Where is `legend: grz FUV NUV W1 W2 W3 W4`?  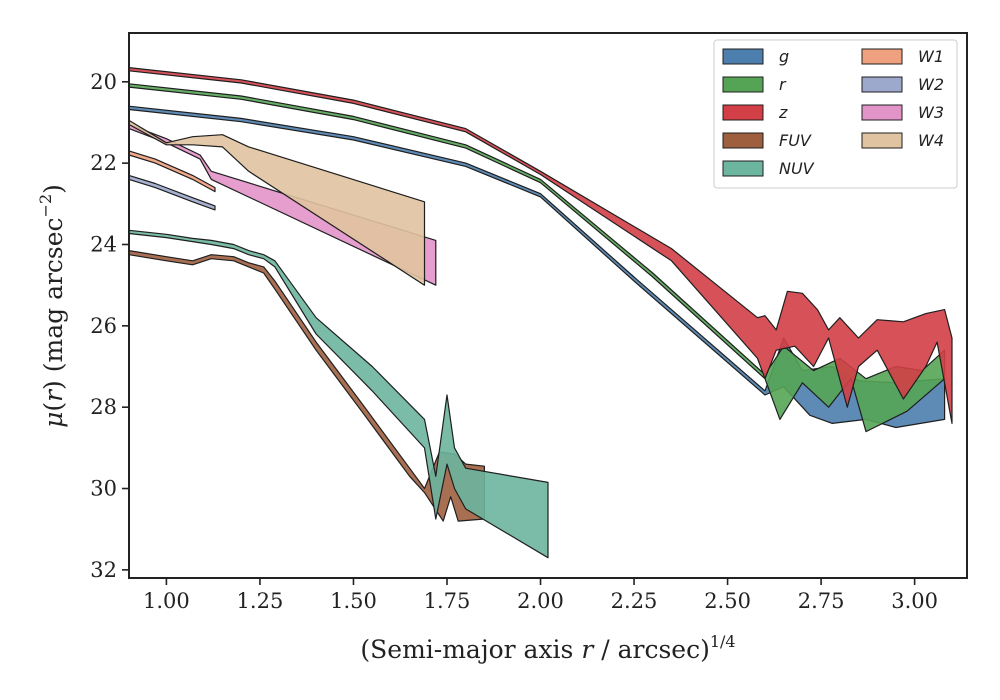
legend: grz FUV NUV W1 W2 W3 W4 is located at coordinates (835, 114).